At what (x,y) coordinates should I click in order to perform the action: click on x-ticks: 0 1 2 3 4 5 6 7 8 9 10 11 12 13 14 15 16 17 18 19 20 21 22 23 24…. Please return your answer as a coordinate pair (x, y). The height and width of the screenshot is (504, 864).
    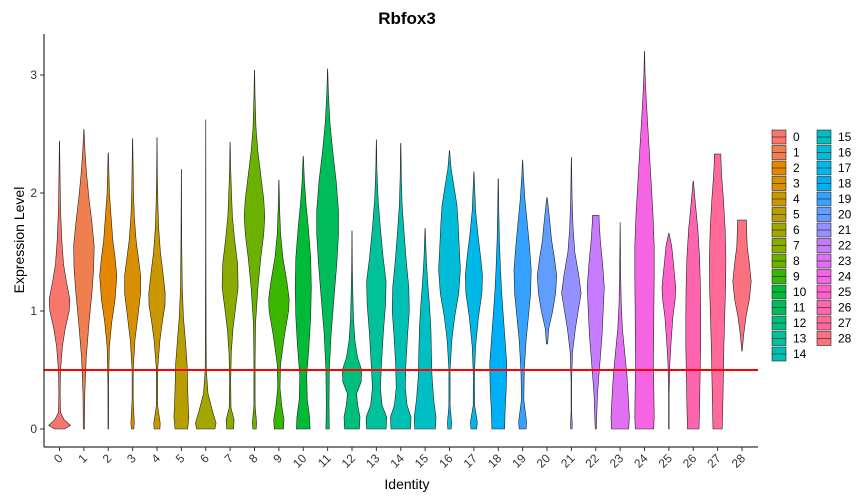
    Looking at the image, I should click on (399, 459).